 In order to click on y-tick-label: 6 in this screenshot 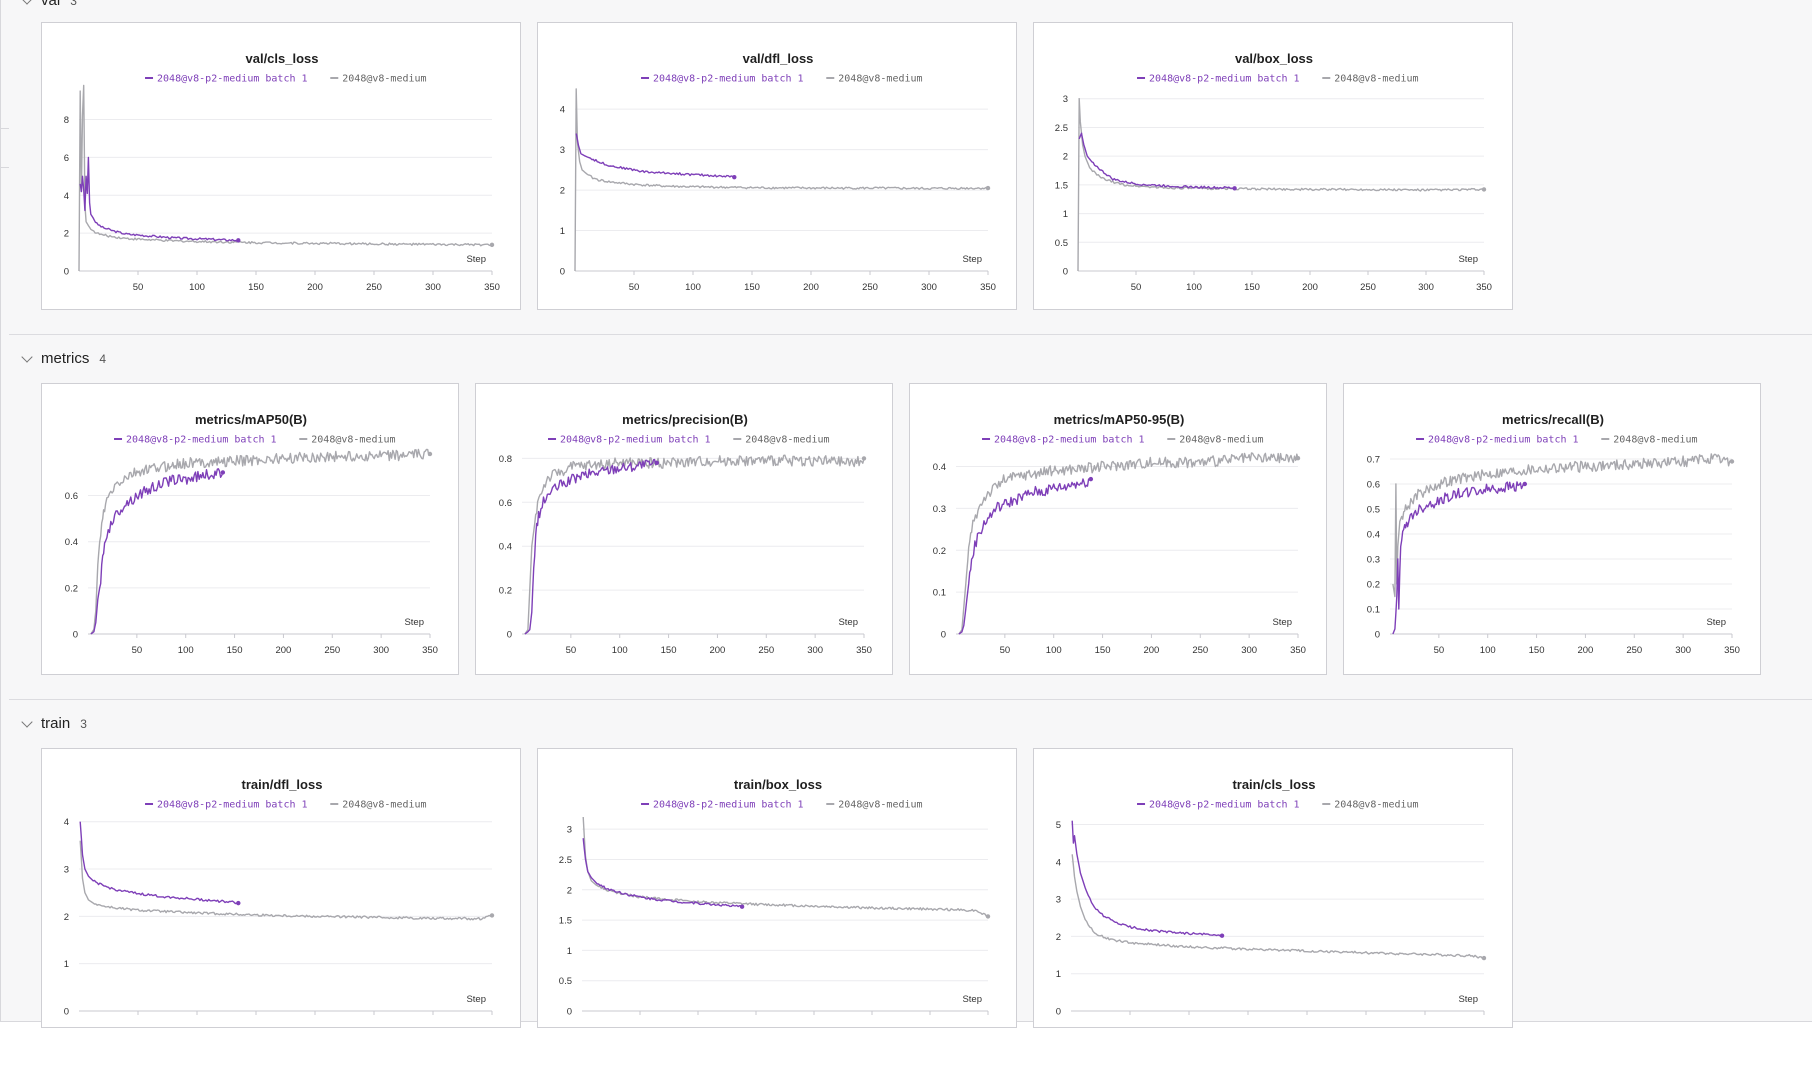, I will do `click(66, 158)`.